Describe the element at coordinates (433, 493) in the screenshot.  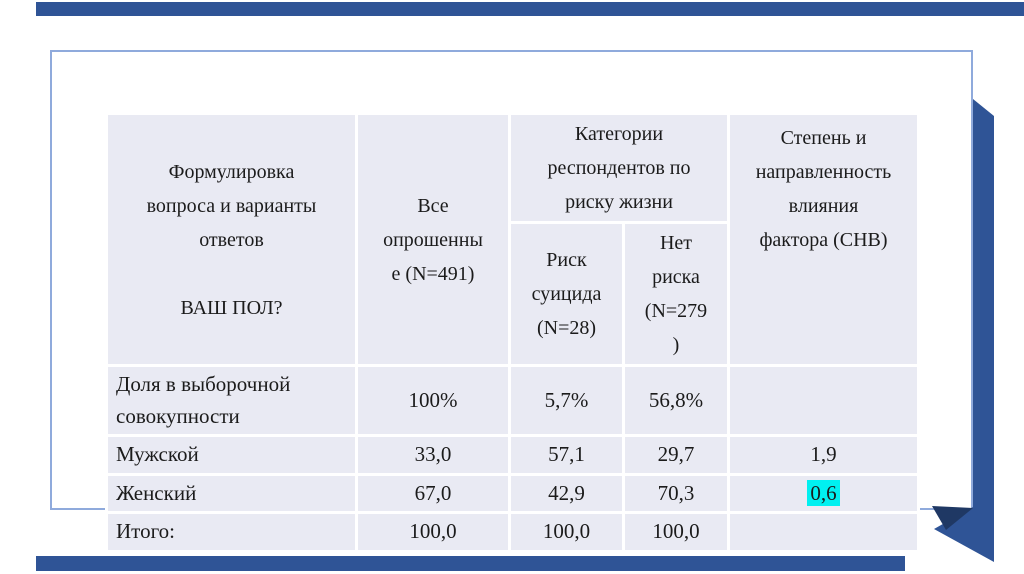
I see `cell-all: 67,0` at that location.